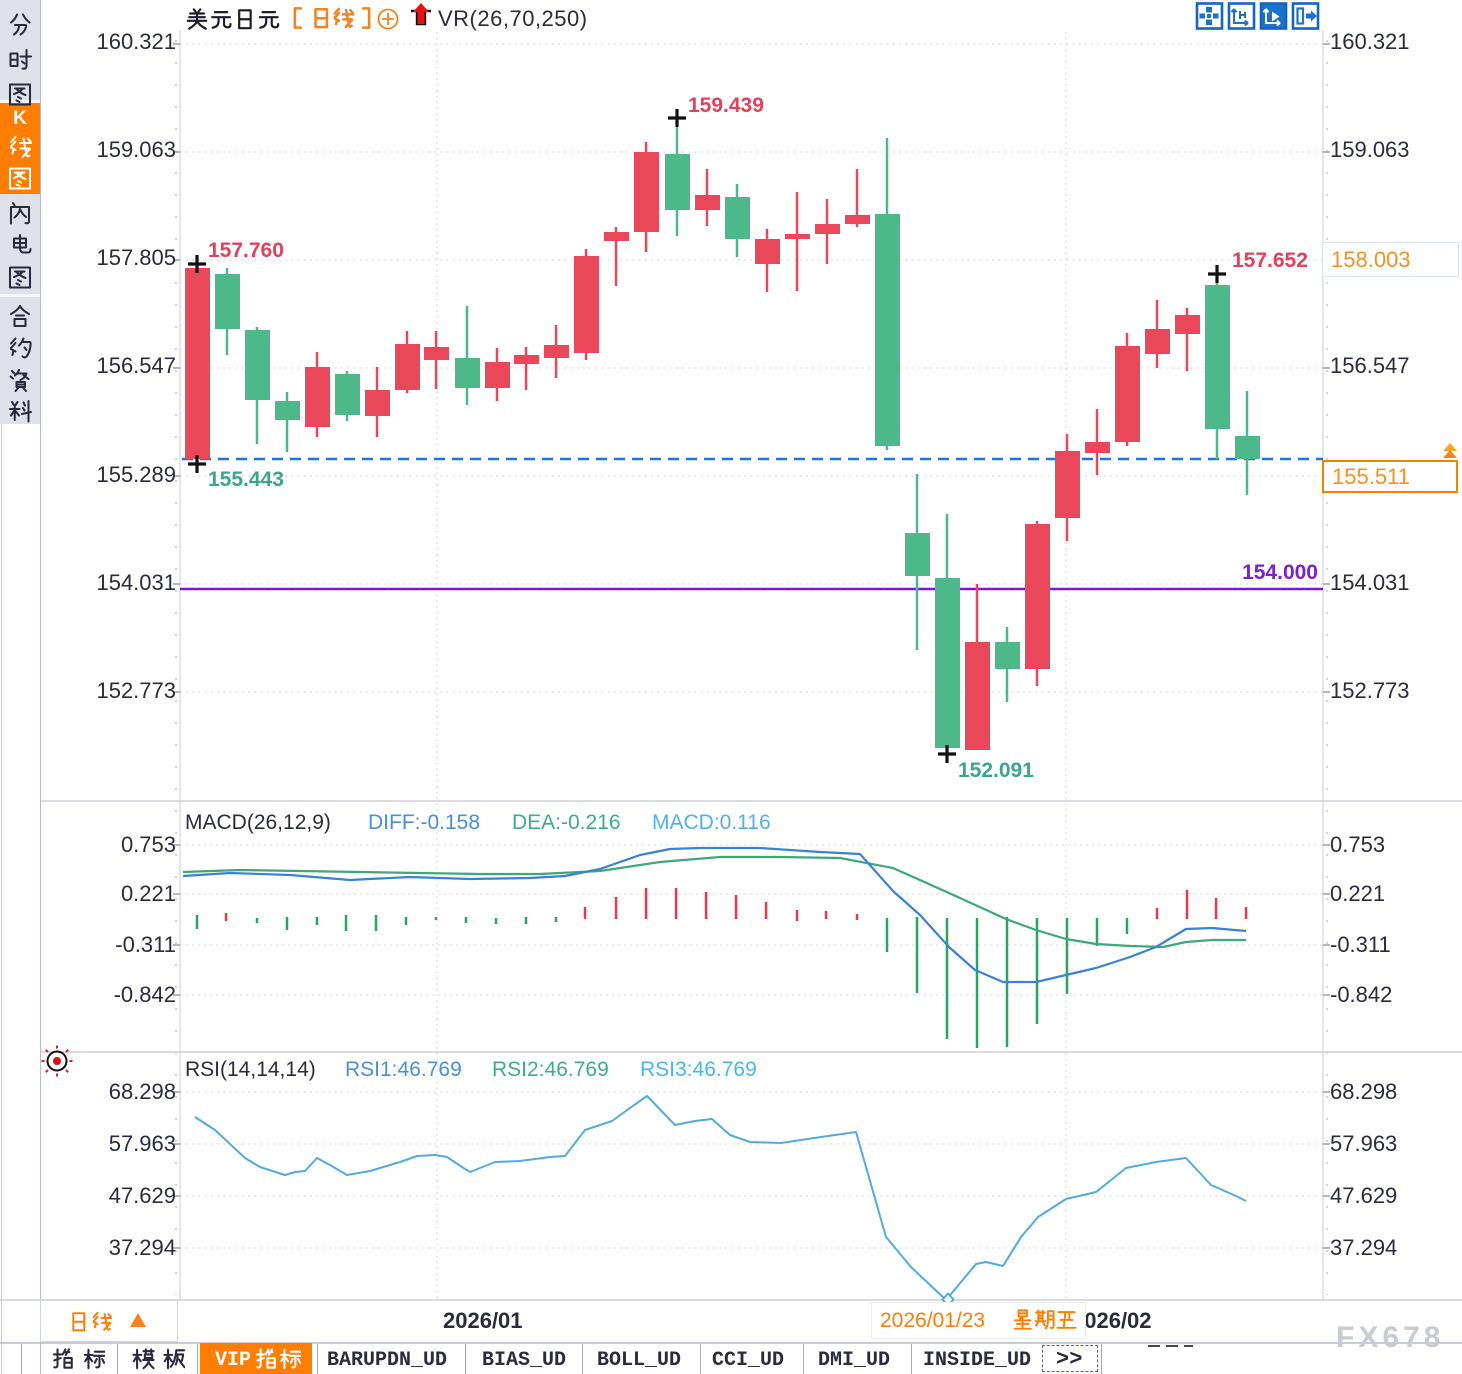  What do you see at coordinates (1390, 1337) in the screenshot?
I see `svg-text: FX678` at bounding box center [1390, 1337].